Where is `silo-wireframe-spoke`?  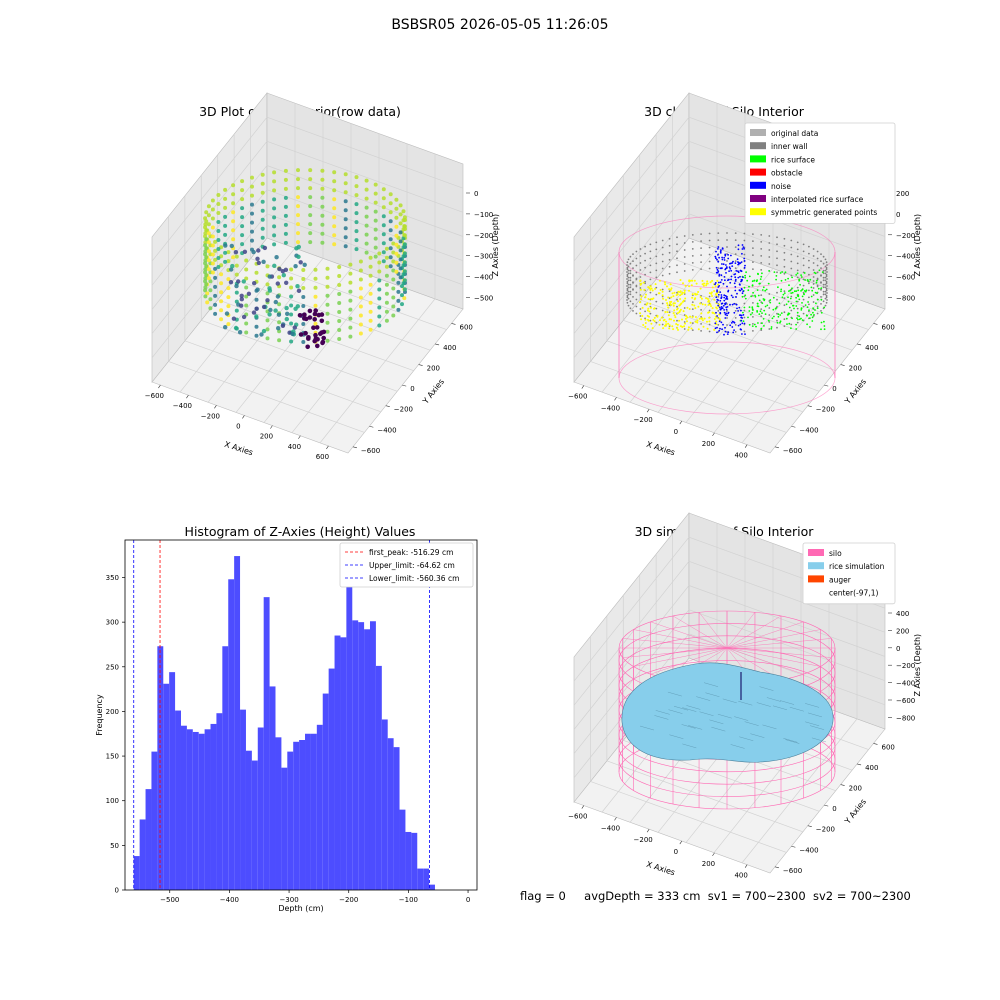
silo-wireframe-spoke is located at coordinates (779, 643).